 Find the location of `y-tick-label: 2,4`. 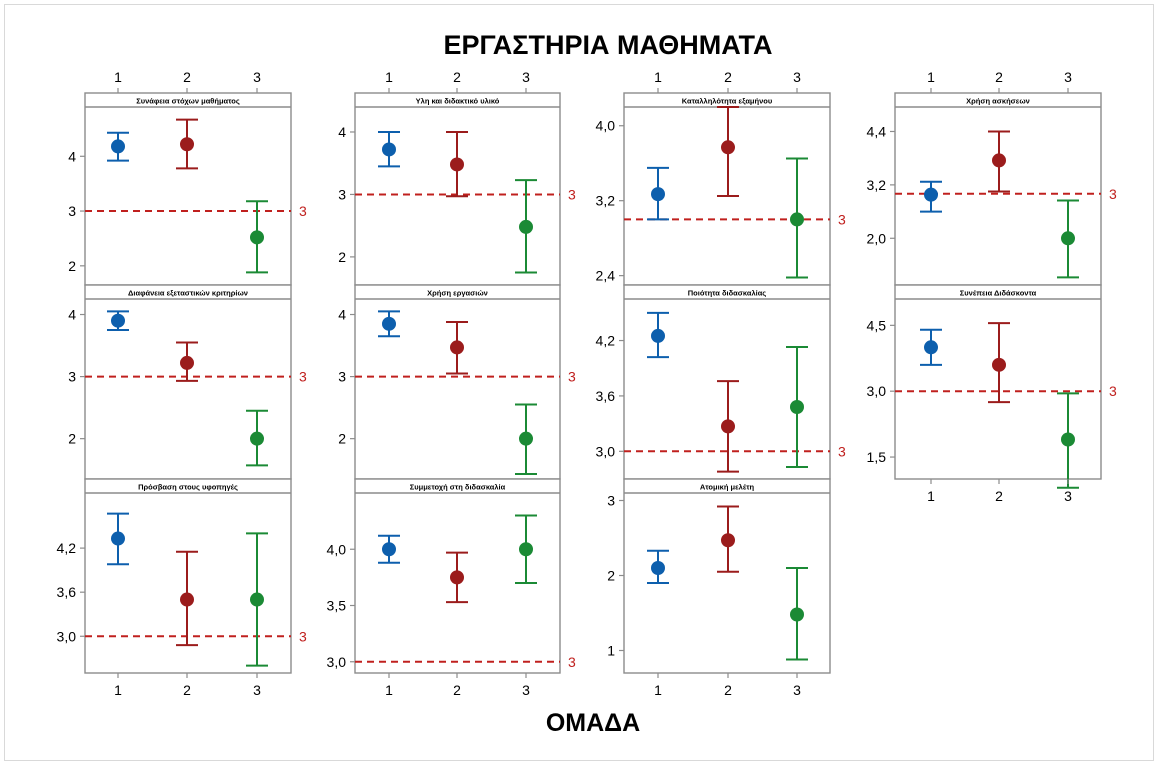

y-tick-label: 2,4 is located at coordinates (606, 276).